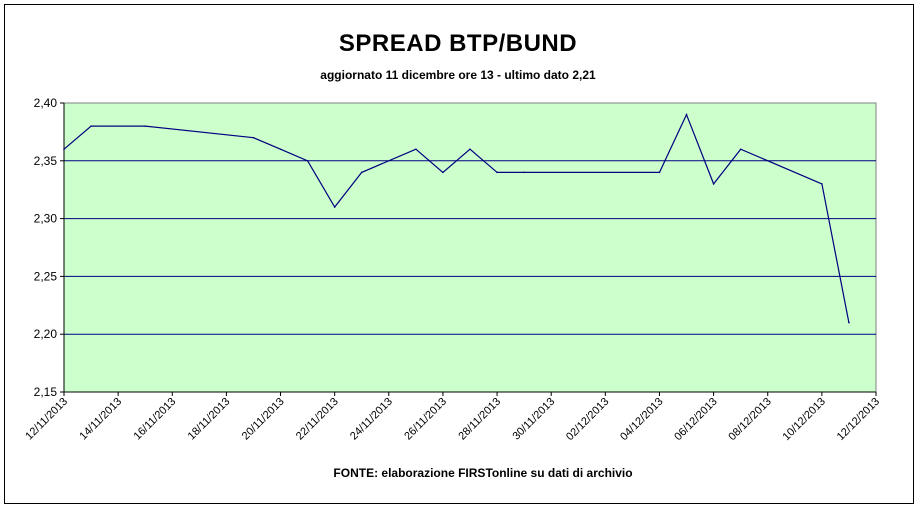  Describe the element at coordinates (804, 419) in the screenshot. I see `x-tick-label: 10/12/2013` at that location.